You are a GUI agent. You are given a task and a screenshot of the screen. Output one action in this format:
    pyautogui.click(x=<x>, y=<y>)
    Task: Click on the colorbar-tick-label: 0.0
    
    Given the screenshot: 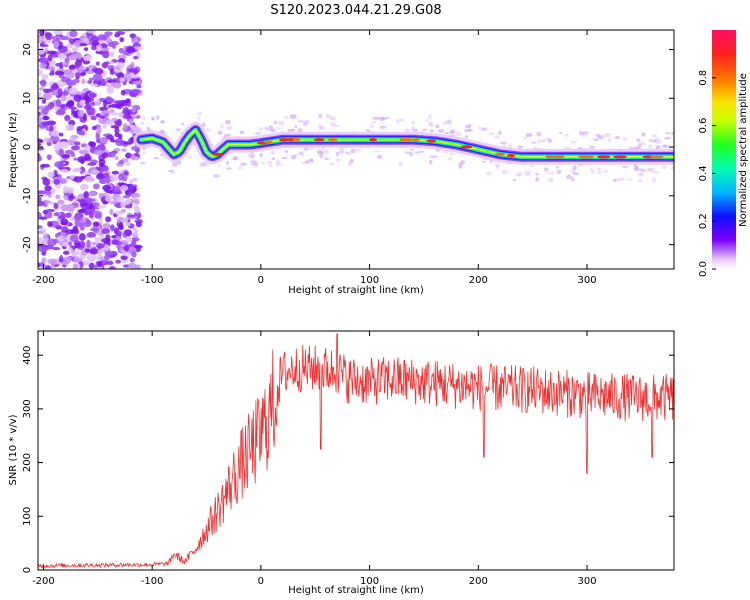 What is the action you would take?
    pyautogui.click(x=703, y=269)
    